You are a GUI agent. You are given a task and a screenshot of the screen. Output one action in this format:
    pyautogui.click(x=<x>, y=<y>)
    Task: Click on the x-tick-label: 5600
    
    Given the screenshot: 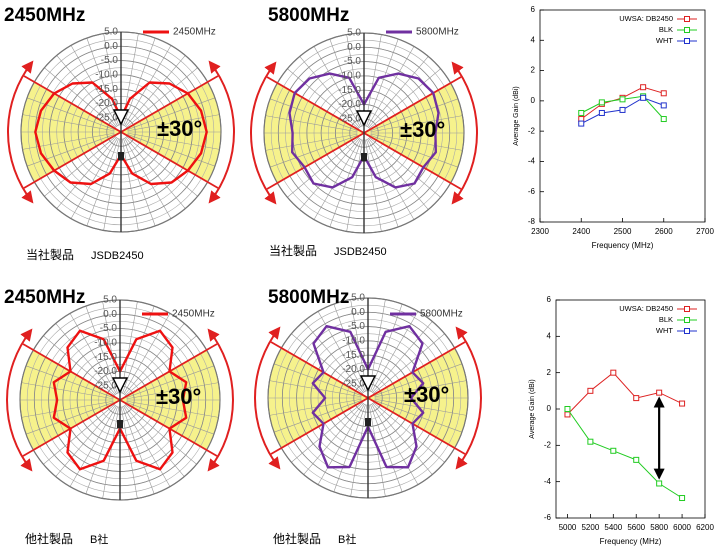 What is the action you would take?
    pyautogui.click(x=636, y=527)
    